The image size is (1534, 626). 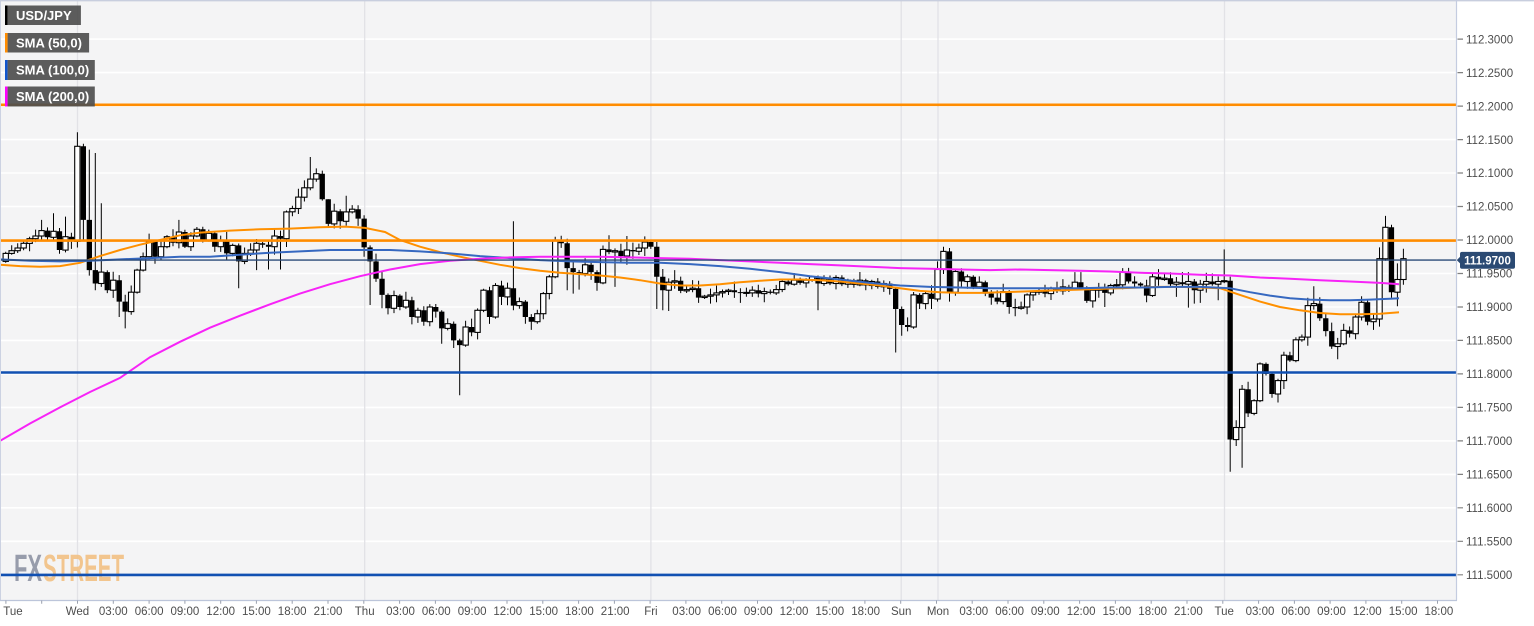 What do you see at coordinates (1489, 40) in the screenshot?
I see `svg-text: 112.3000` at bounding box center [1489, 40].